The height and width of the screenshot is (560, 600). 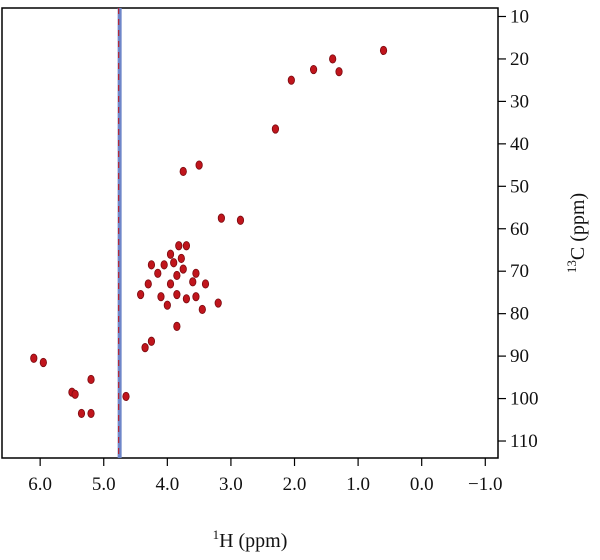 I want to click on y-tick-label: 20, so click(x=519, y=59).